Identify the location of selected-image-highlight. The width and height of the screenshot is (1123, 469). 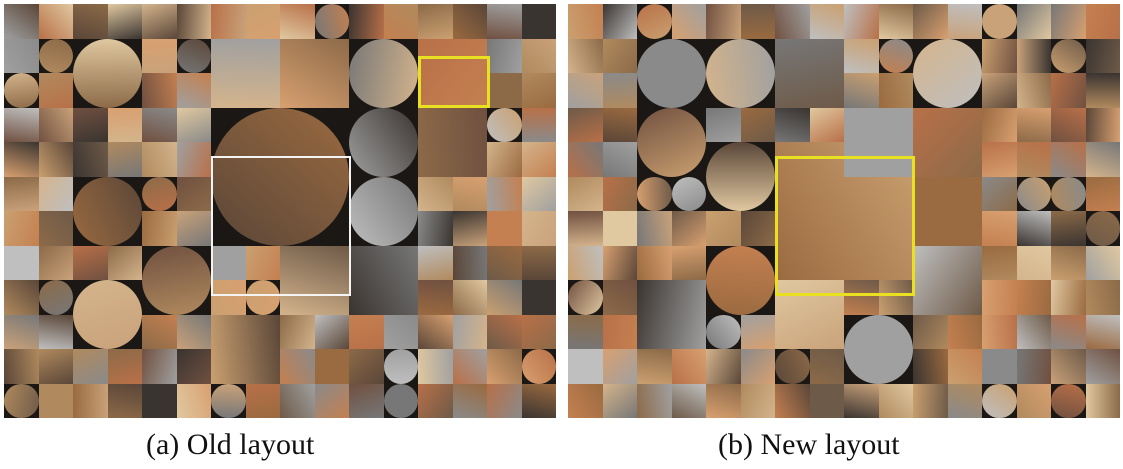
(845, 226).